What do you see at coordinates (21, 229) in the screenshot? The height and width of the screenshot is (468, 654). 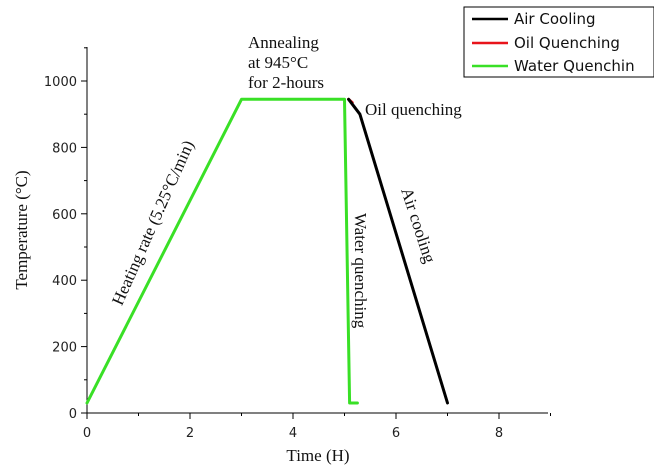 I see `y-axis-title: Temperature (°C)` at bounding box center [21, 229].